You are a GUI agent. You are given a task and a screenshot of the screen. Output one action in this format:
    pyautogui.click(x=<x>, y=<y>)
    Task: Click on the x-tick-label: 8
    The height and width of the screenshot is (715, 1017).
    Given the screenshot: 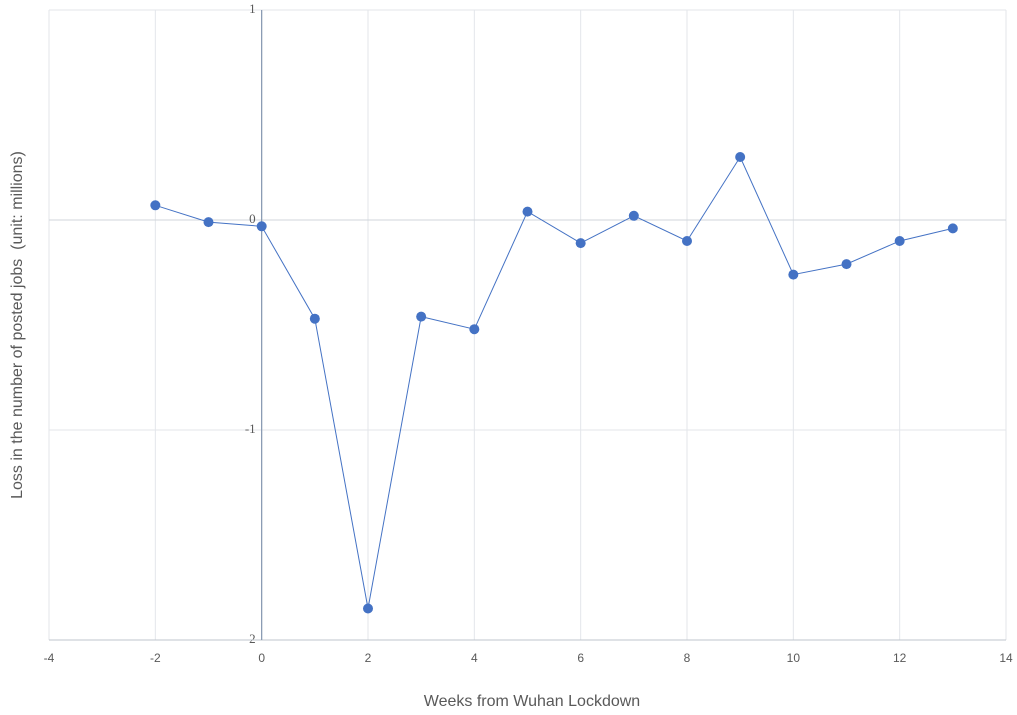 What is the action you would take?
    pyautogui.click(x=687, y=658)
    